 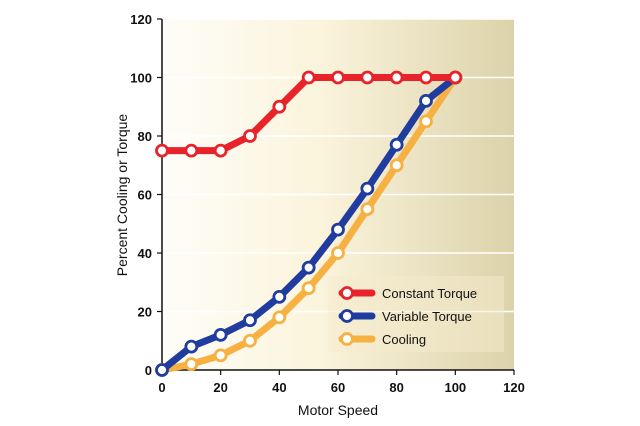 I want to click on legend-item-constant-torque: Constant Torque, so click(x=407, y=293).